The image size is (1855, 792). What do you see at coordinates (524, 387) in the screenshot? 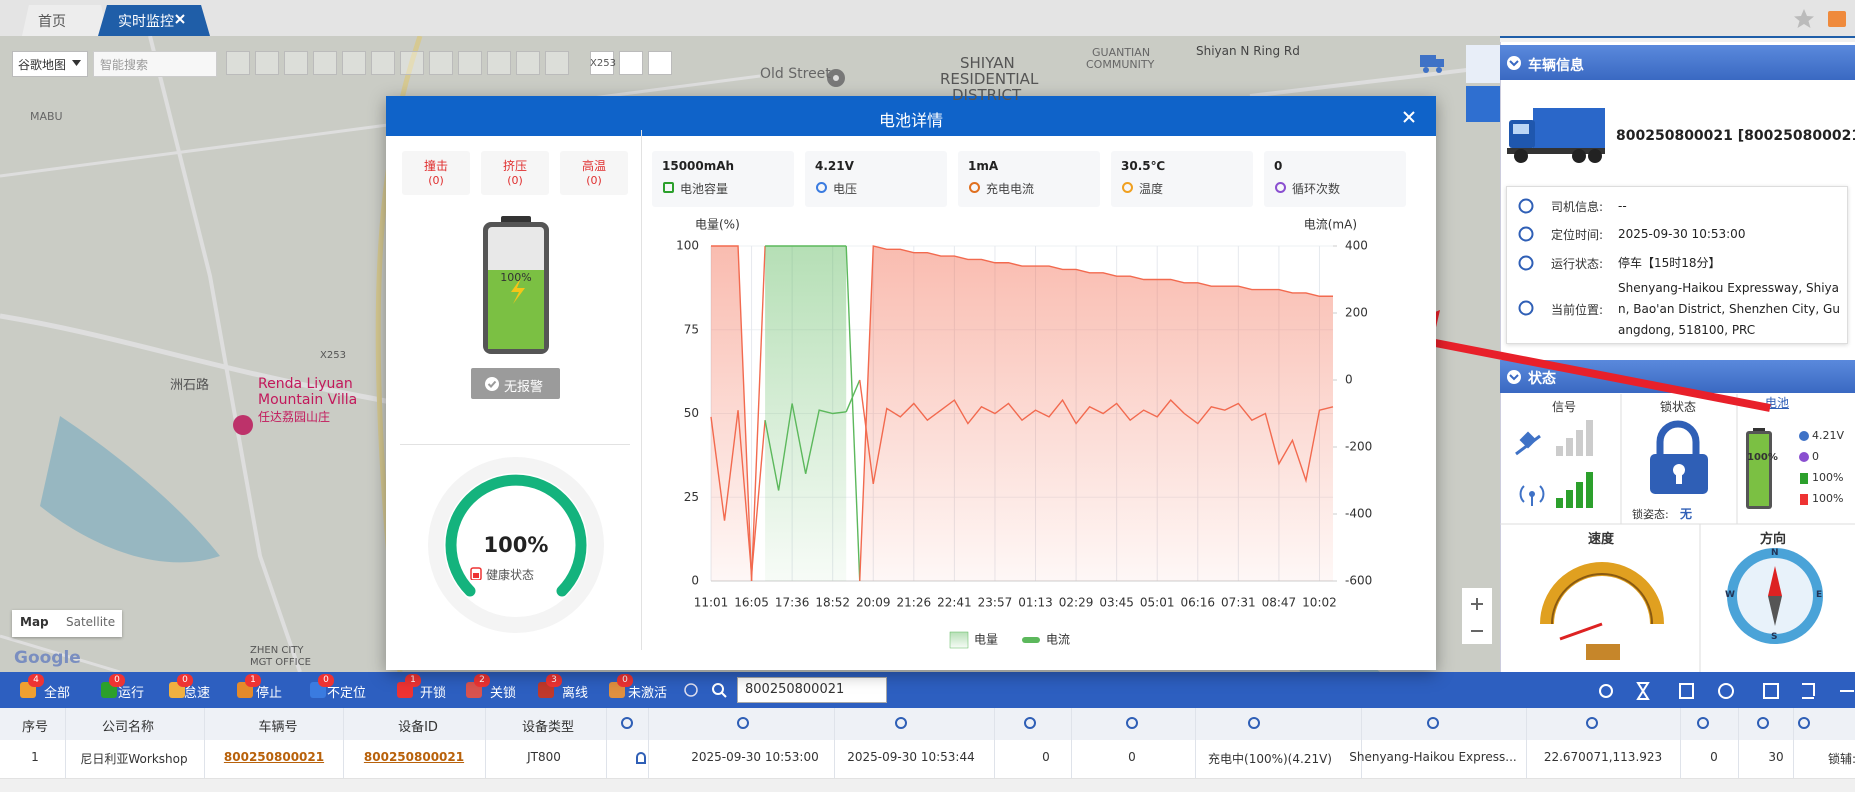
I see `no-alarm-label: 无报警` at bounding box center [524, 387].